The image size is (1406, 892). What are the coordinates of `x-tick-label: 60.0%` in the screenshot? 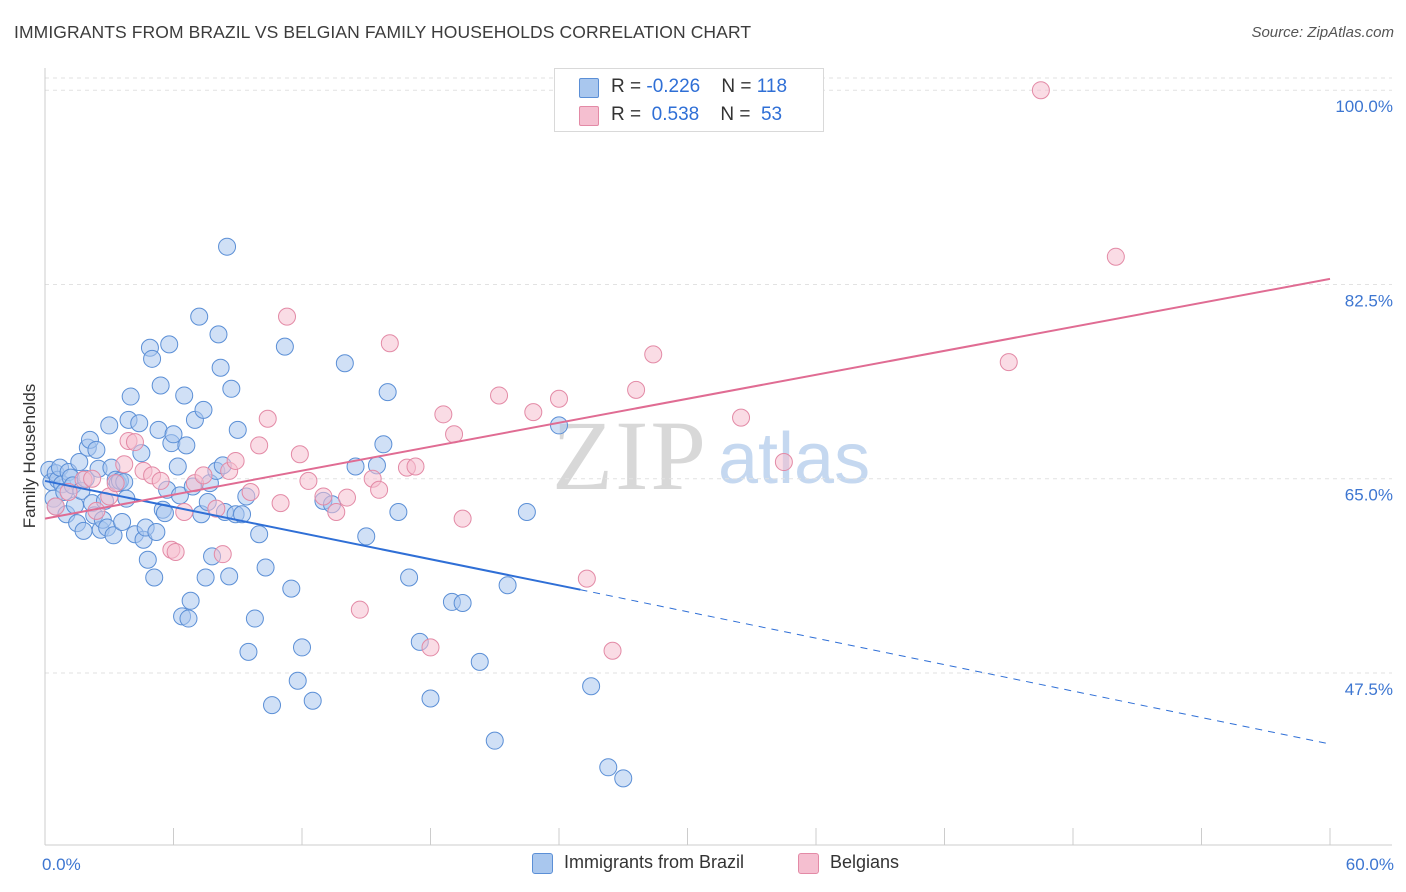 It's located at (1370, 864).